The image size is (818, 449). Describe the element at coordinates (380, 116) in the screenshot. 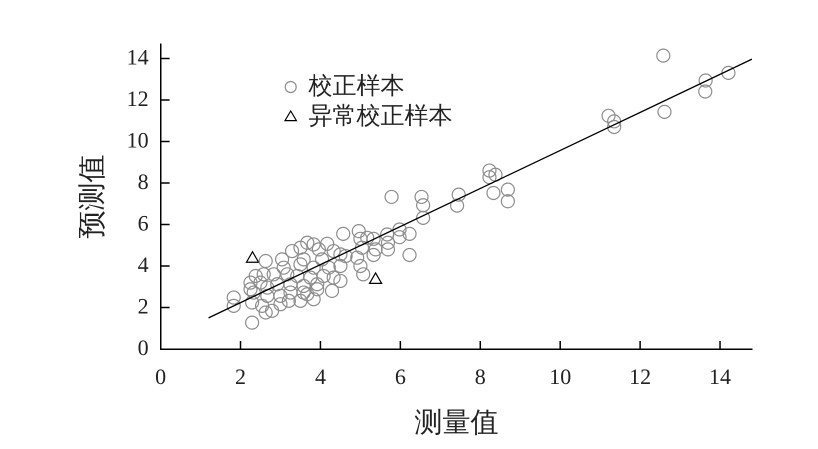

I see `legend-label: 异常校正样本` at that location.